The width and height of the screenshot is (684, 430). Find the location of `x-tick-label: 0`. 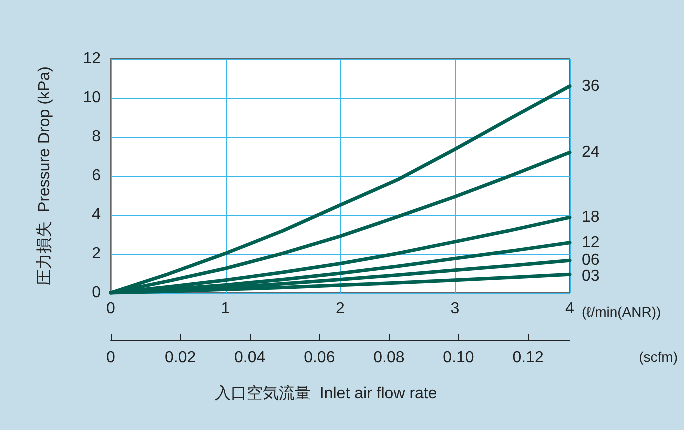

x-tick-label: 0 is located at coordinates (111, 309).